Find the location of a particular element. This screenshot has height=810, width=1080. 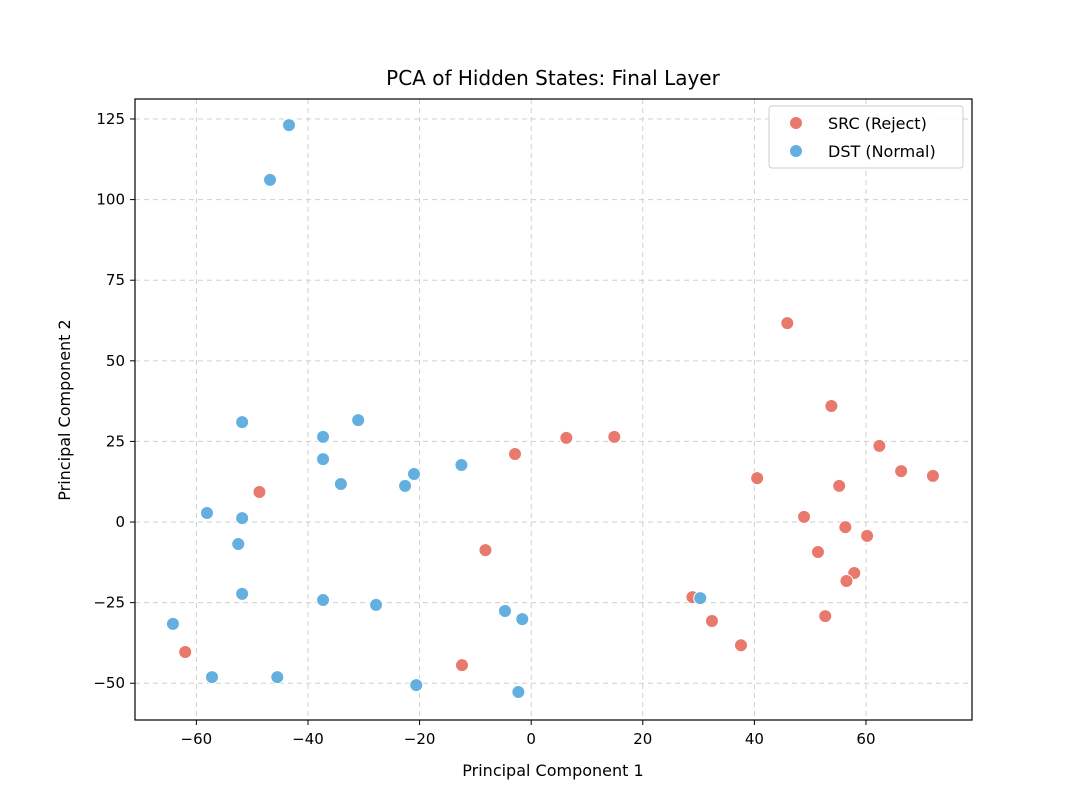

x-tick-label: 20 is located at coordinates (642, 739).